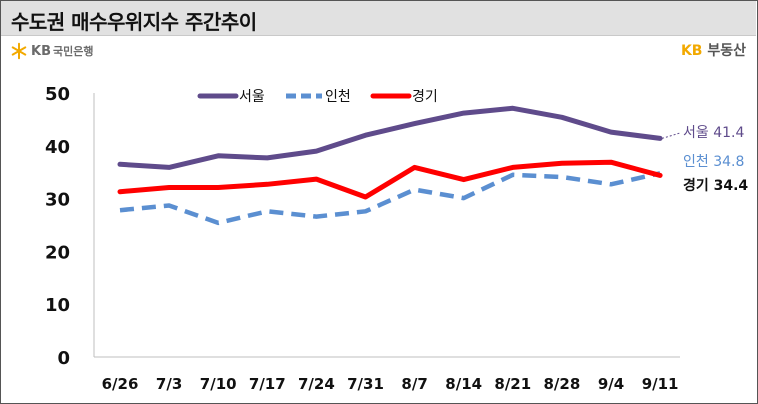 The height and width of the screenshot is (404, 758). I want to click on legend: 서울 인천 경기, so click(317, 97).